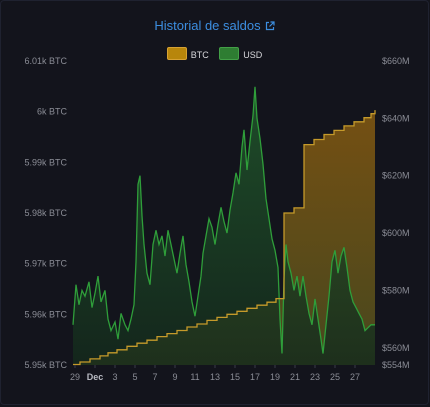 This screenshot has width=430, height=407. I want to click on legend-item-usd: USD, so click(240, 53).